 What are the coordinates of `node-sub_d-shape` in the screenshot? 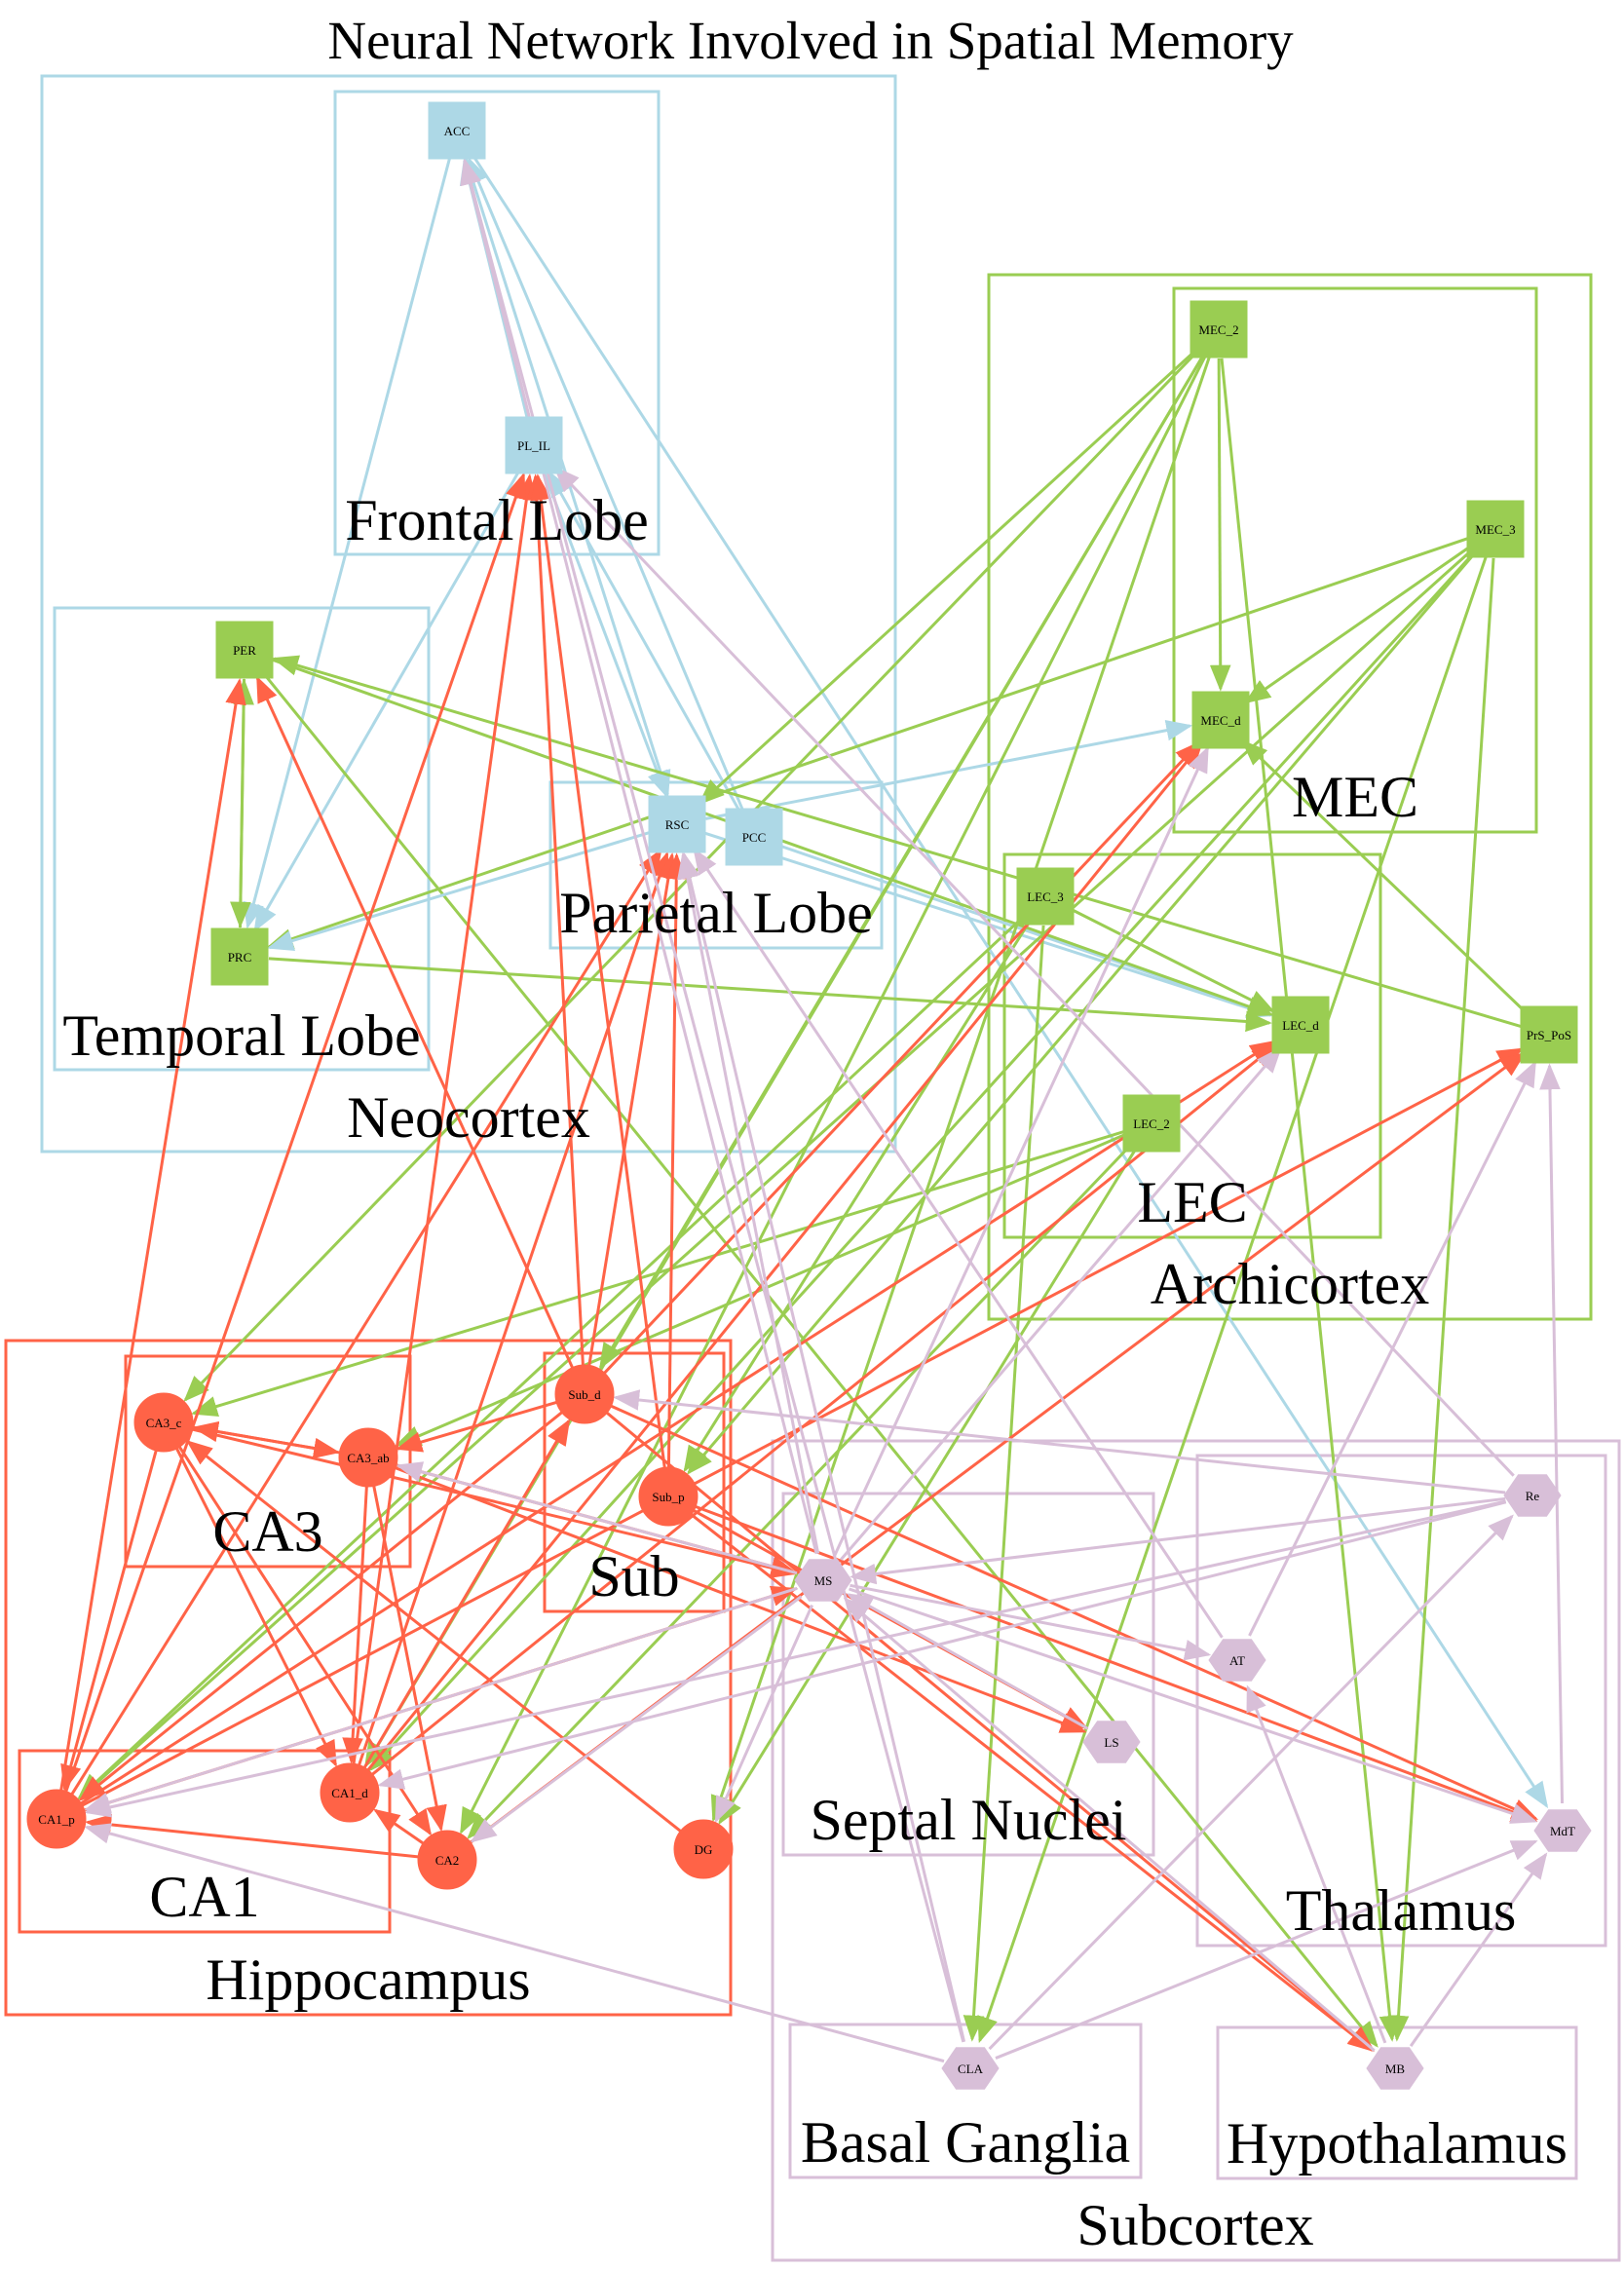 It's located at (584, 1394).